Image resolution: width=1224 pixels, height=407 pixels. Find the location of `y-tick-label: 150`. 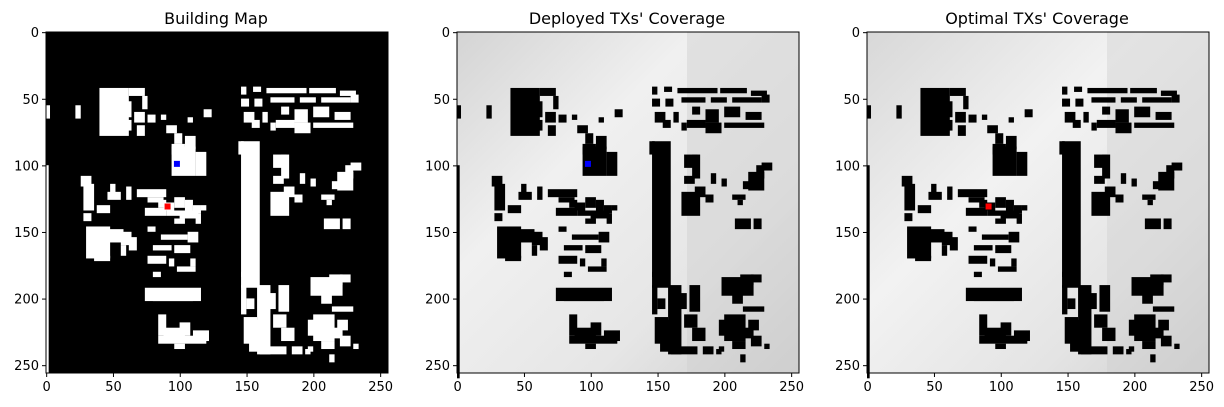

y-tick-label: 150 is located at coordinates (847, 233).